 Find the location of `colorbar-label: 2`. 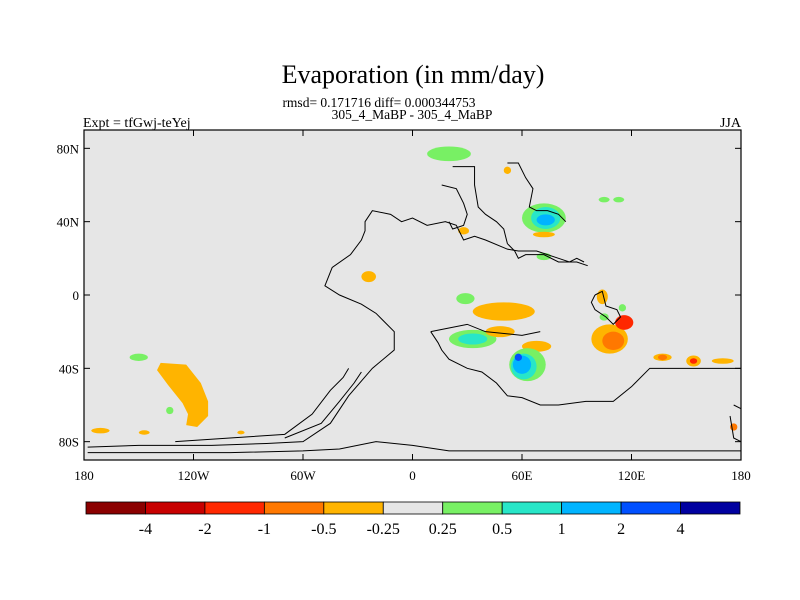

colorbar-label: 2 is located at coordinates (621, 529).